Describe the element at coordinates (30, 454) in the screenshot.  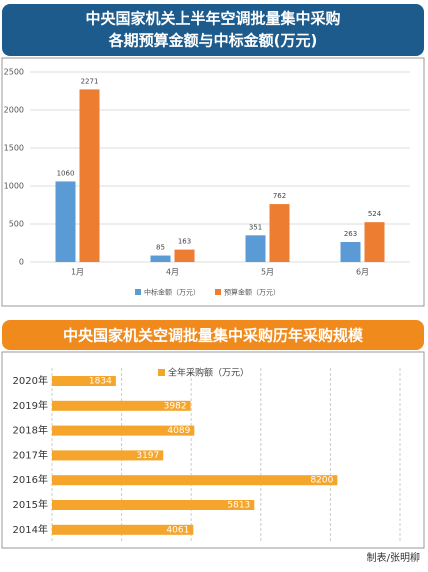
I see `y-tick-label: 2017年` at that location.